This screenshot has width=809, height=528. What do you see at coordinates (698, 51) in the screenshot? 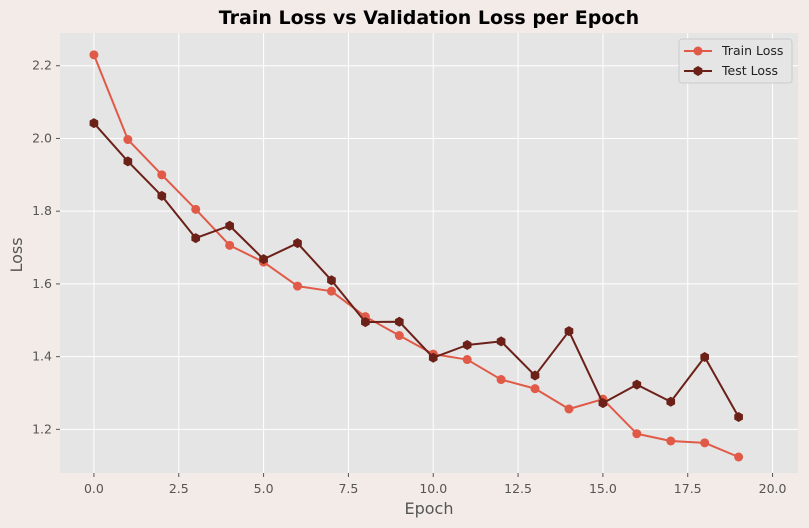
I see `legend-marker-train` at bounding box center [698, 51].